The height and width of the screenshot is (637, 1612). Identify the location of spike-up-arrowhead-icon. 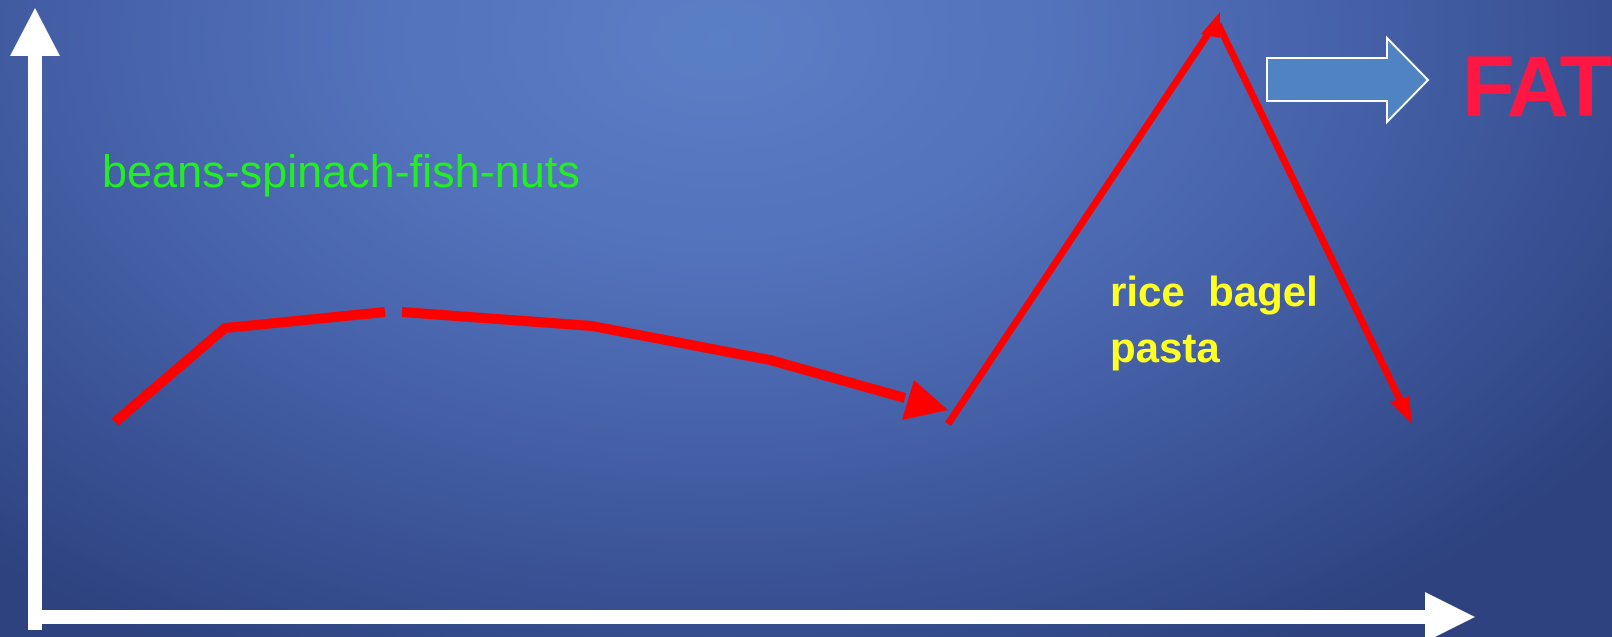
(1210, 25).